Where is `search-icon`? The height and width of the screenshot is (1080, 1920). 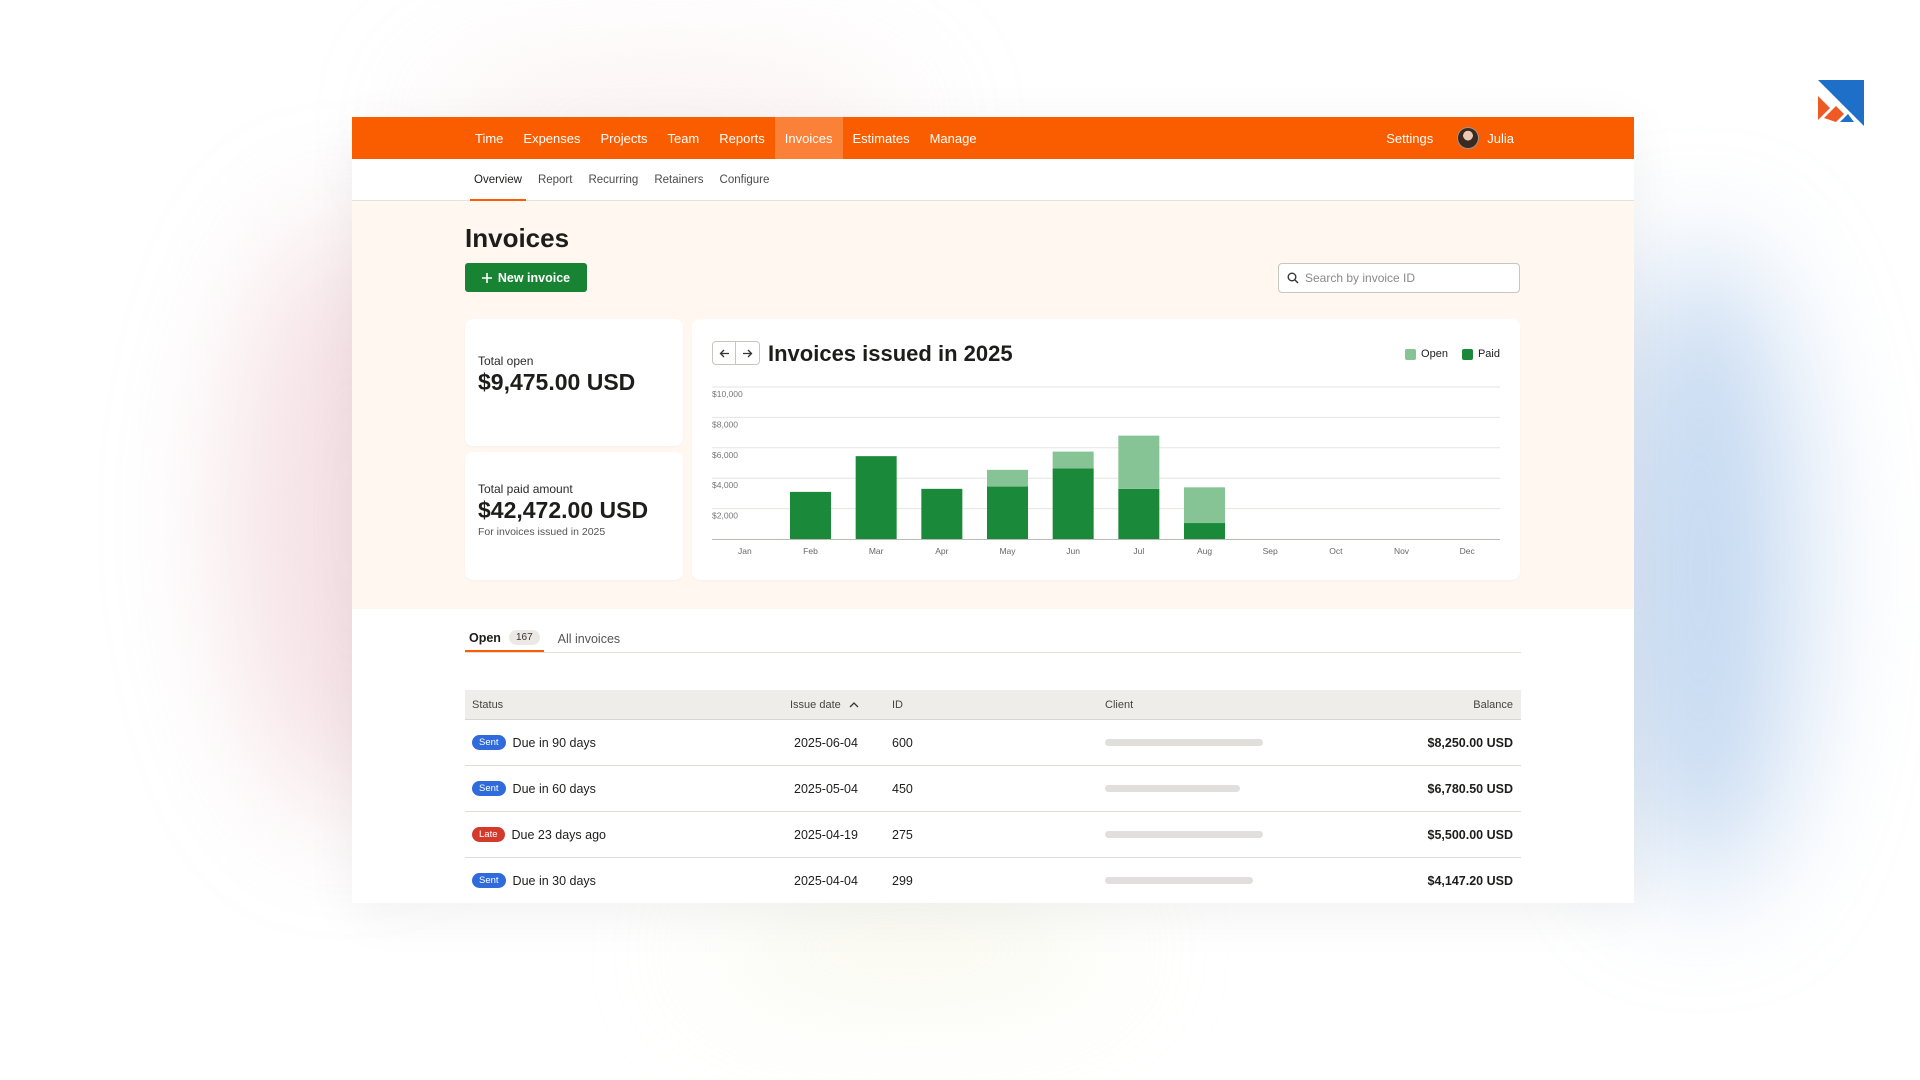
search-icon is located at coordinates (1293, 278).